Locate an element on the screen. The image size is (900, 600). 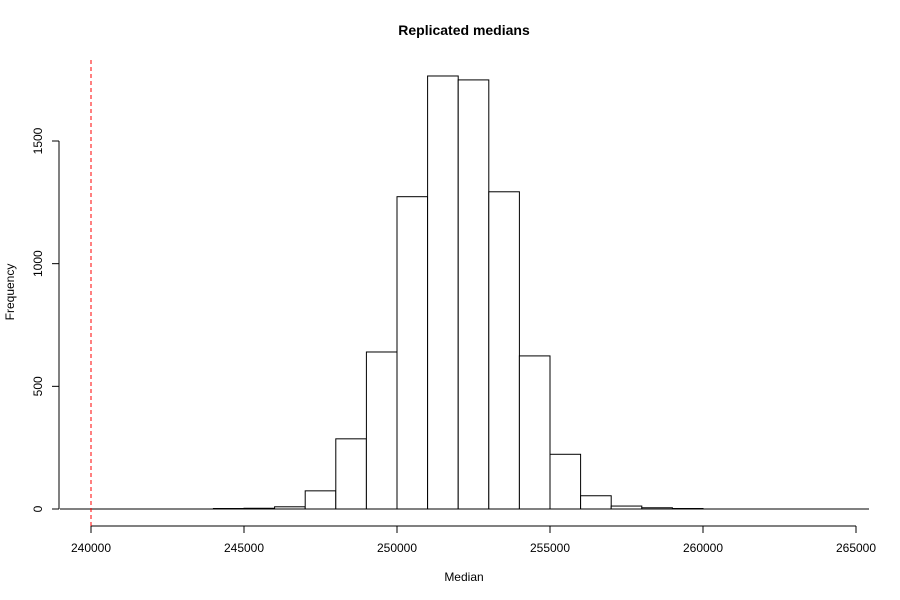
x-tick-label: 245000 is located at coordinates (244, 548).